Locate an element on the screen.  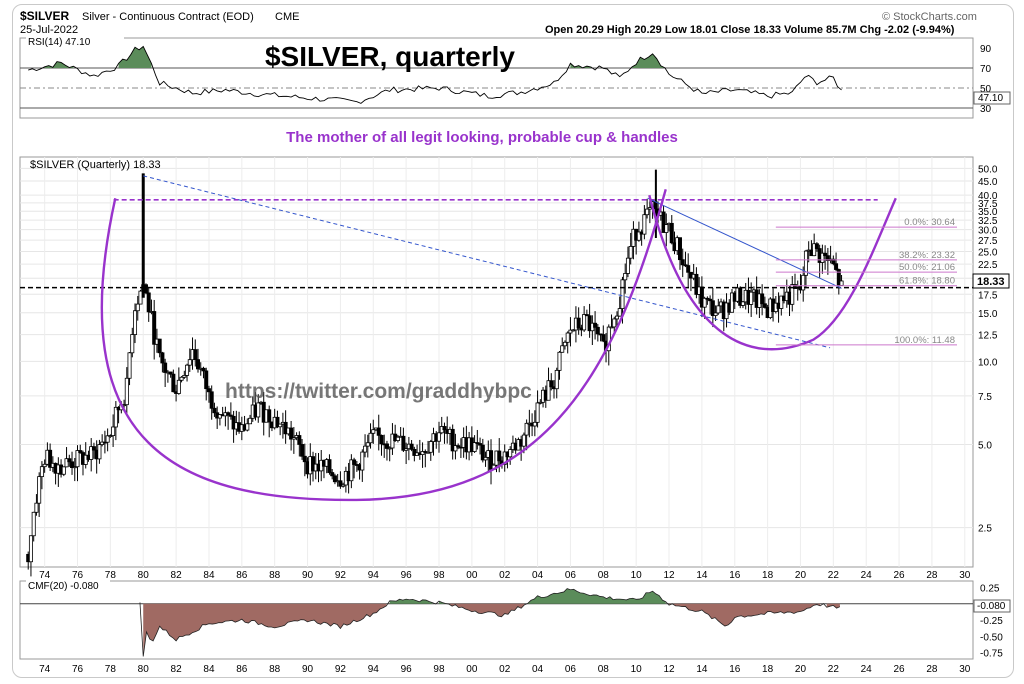
cmf-x-tick-label: 22 is located at coordinates (834, 669).